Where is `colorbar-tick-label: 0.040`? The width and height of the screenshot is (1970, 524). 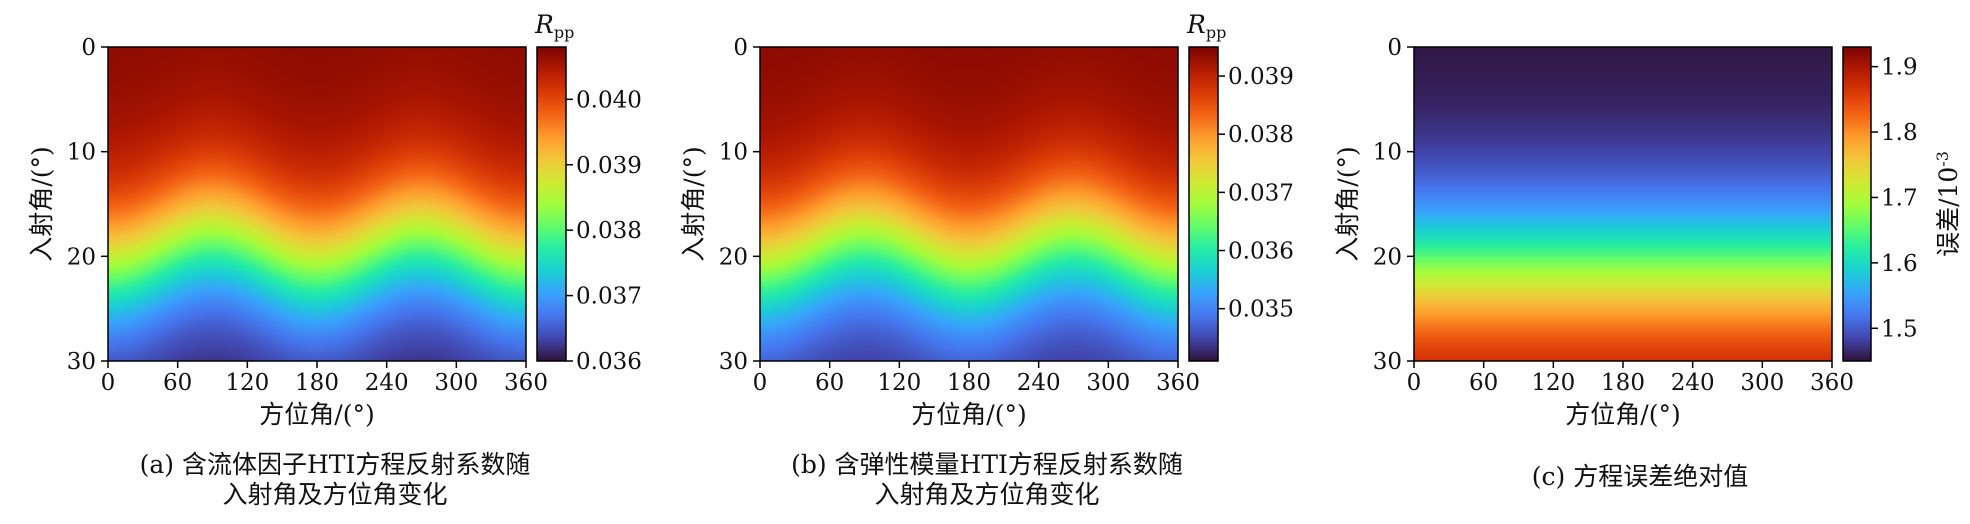
colorbar-tick-label: 0.040 is located at coordinates (609, 100).